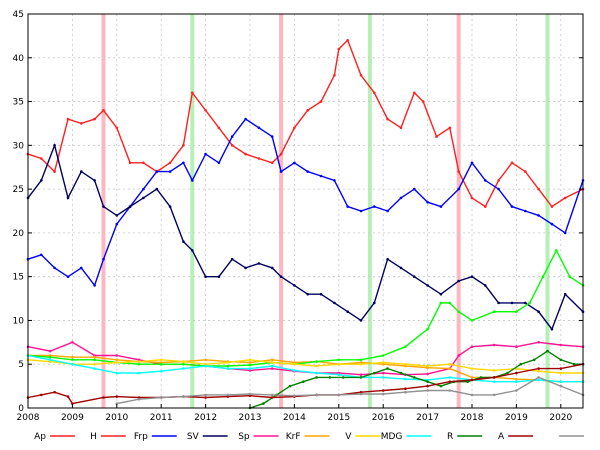 The height and width of the screenshot is (450, 600). I want to click on y-tick-label: 20, so click(19, 234).